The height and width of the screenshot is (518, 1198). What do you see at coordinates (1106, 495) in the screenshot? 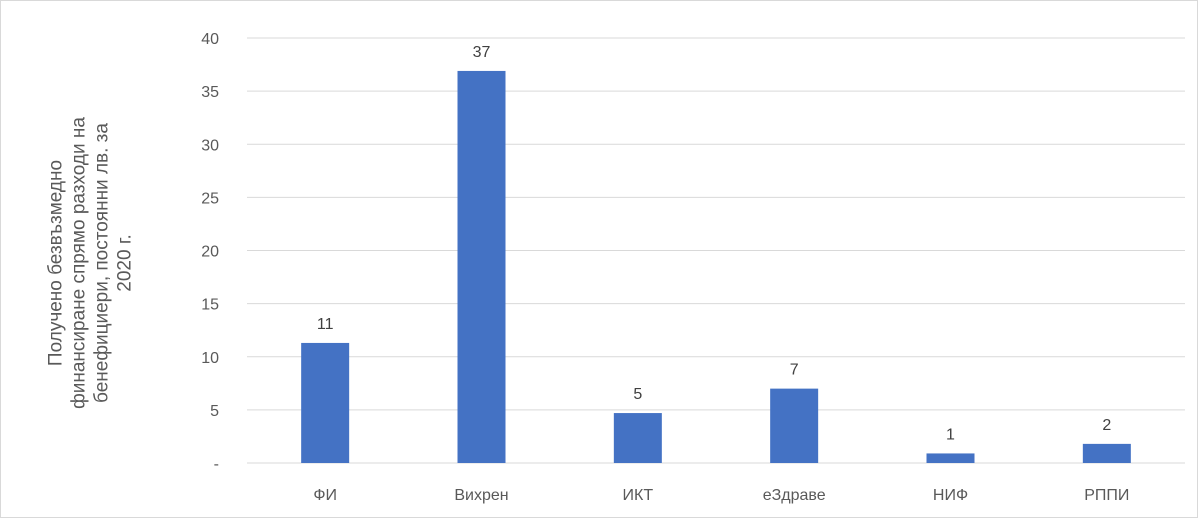
I see `x-tick-label: РППИ` at bounding box center [1106, 495].